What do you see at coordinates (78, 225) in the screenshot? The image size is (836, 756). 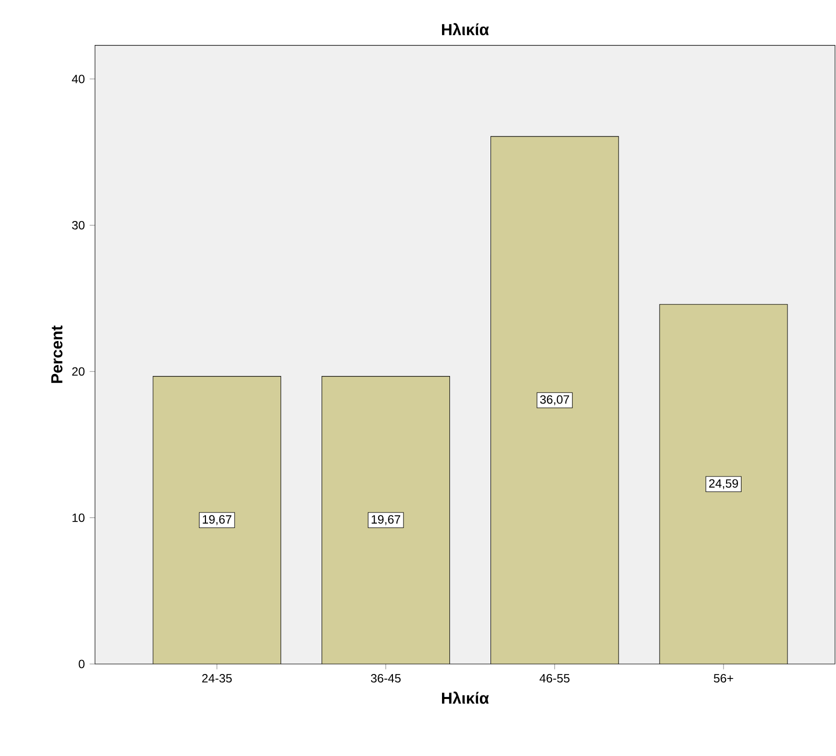 I see `y-tick-label: 30` at bounding box center [78, 225].